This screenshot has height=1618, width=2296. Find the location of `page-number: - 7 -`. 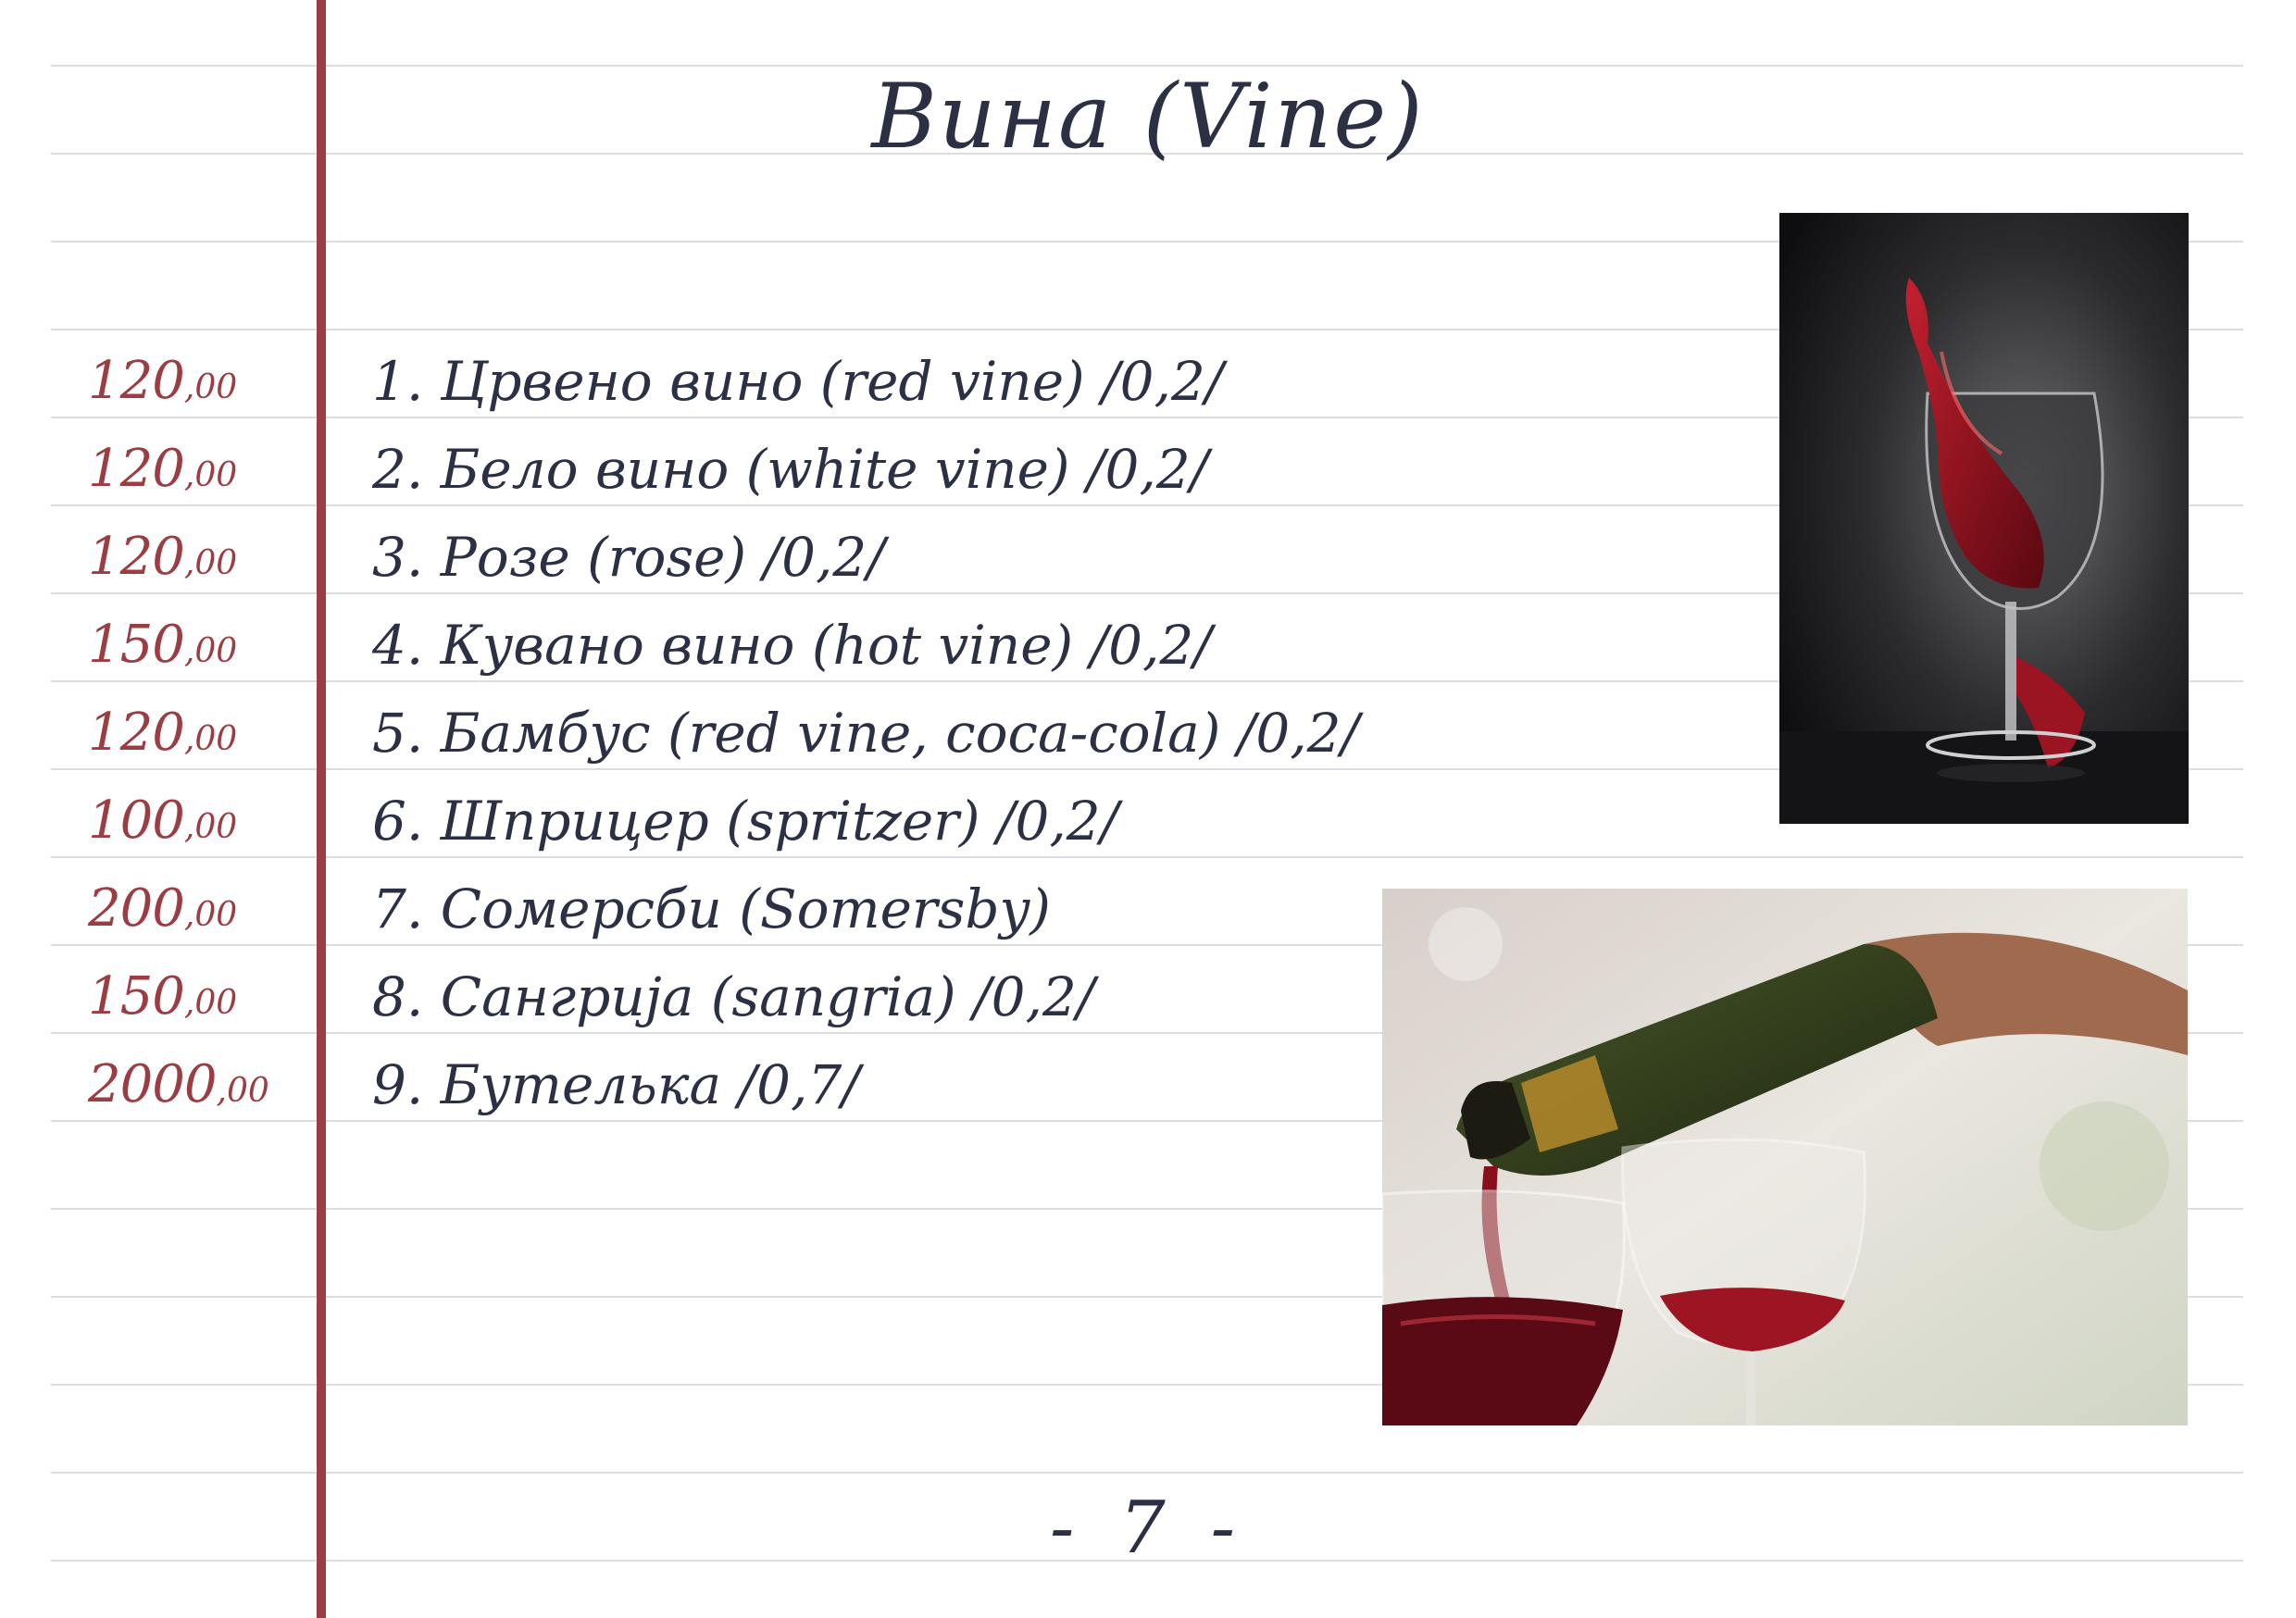

page-number: - 7 - is located at coordinates (1148, 1528).